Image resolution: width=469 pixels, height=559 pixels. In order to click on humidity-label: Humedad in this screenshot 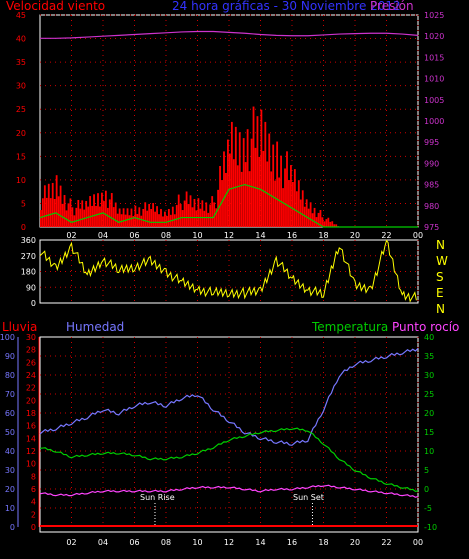, I will do `click(95, 327)`.